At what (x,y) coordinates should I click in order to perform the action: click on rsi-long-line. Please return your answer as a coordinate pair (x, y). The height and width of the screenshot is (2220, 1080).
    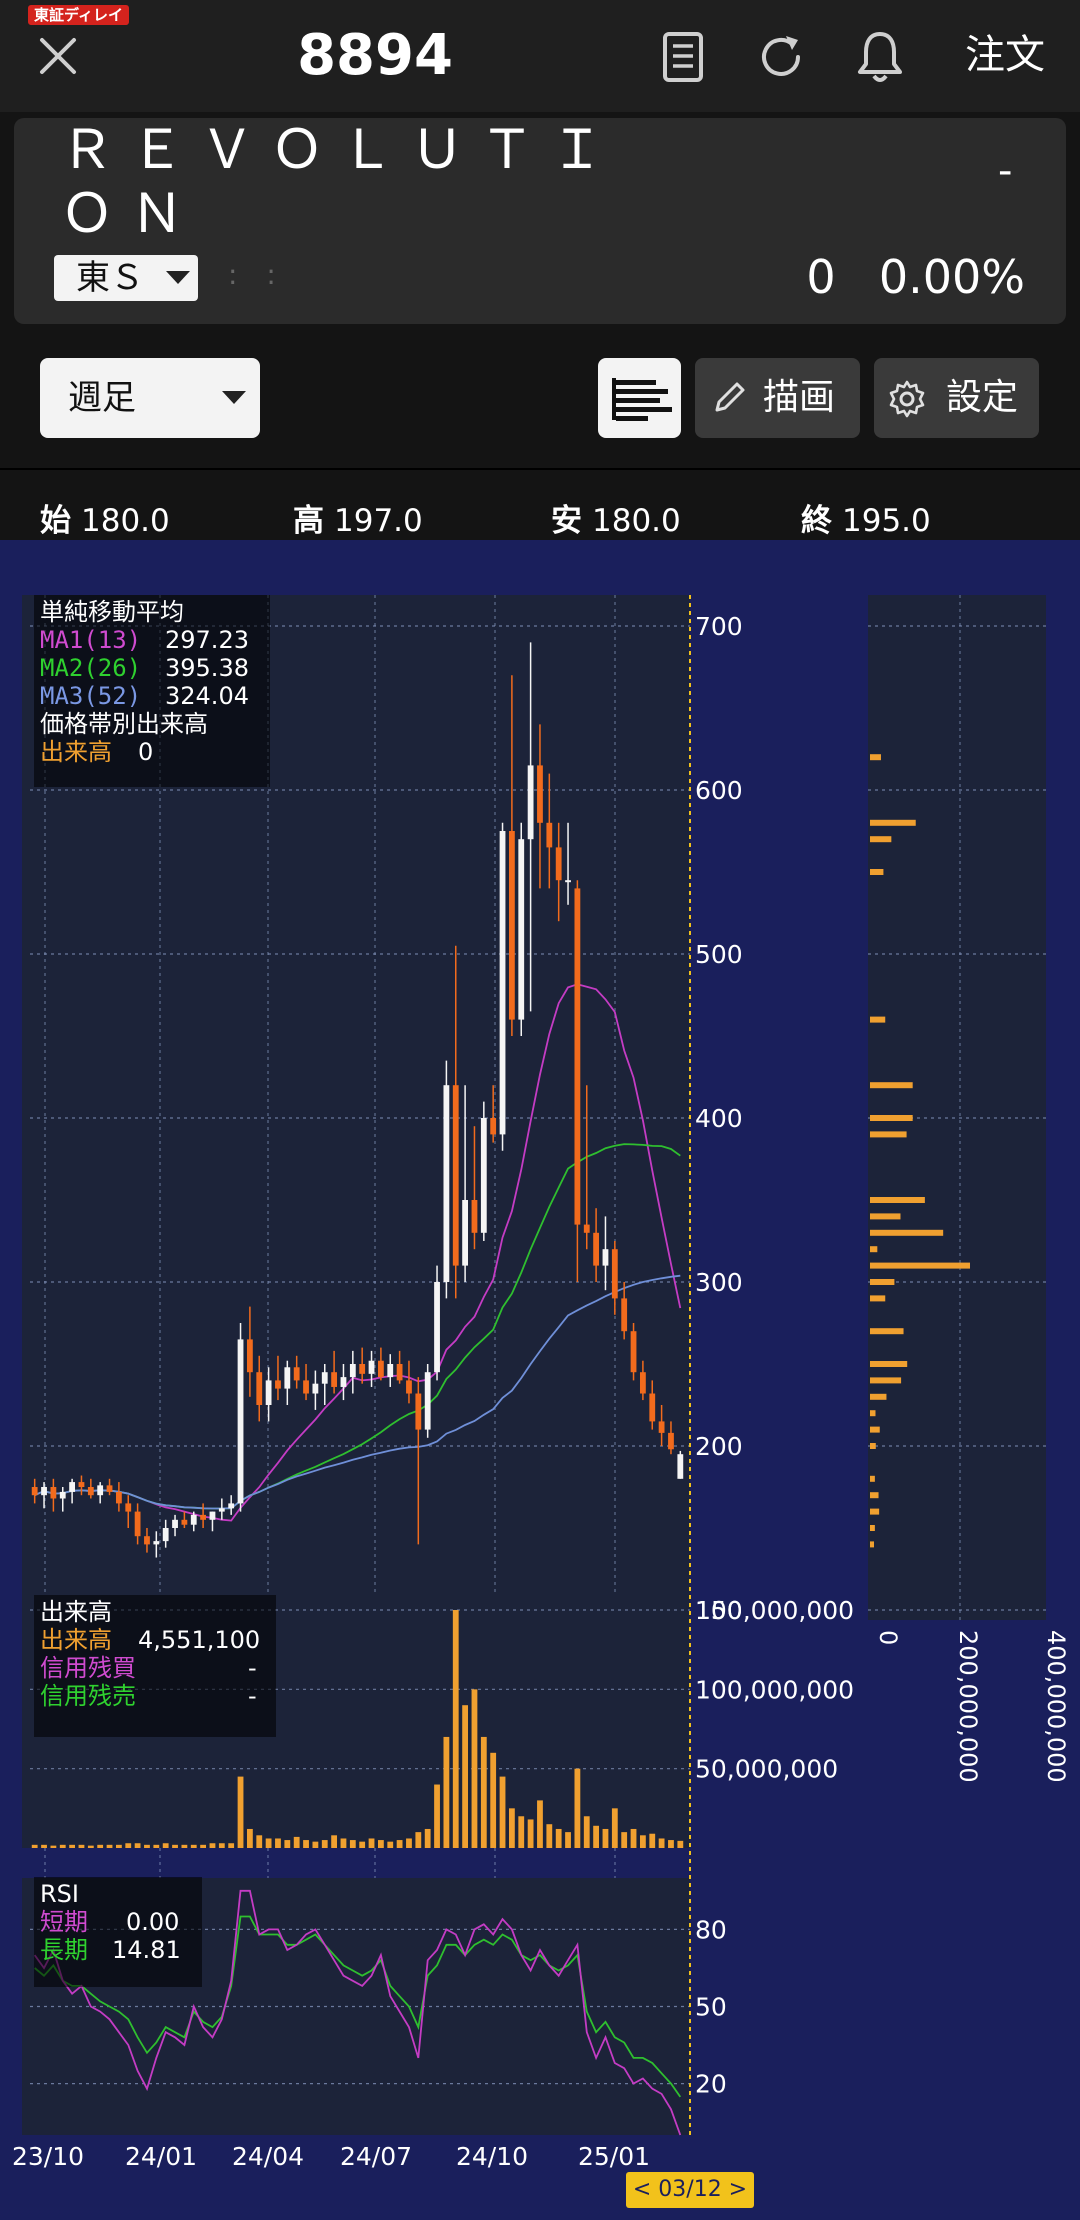
    Looking at the image, I should click on (358, 2006).